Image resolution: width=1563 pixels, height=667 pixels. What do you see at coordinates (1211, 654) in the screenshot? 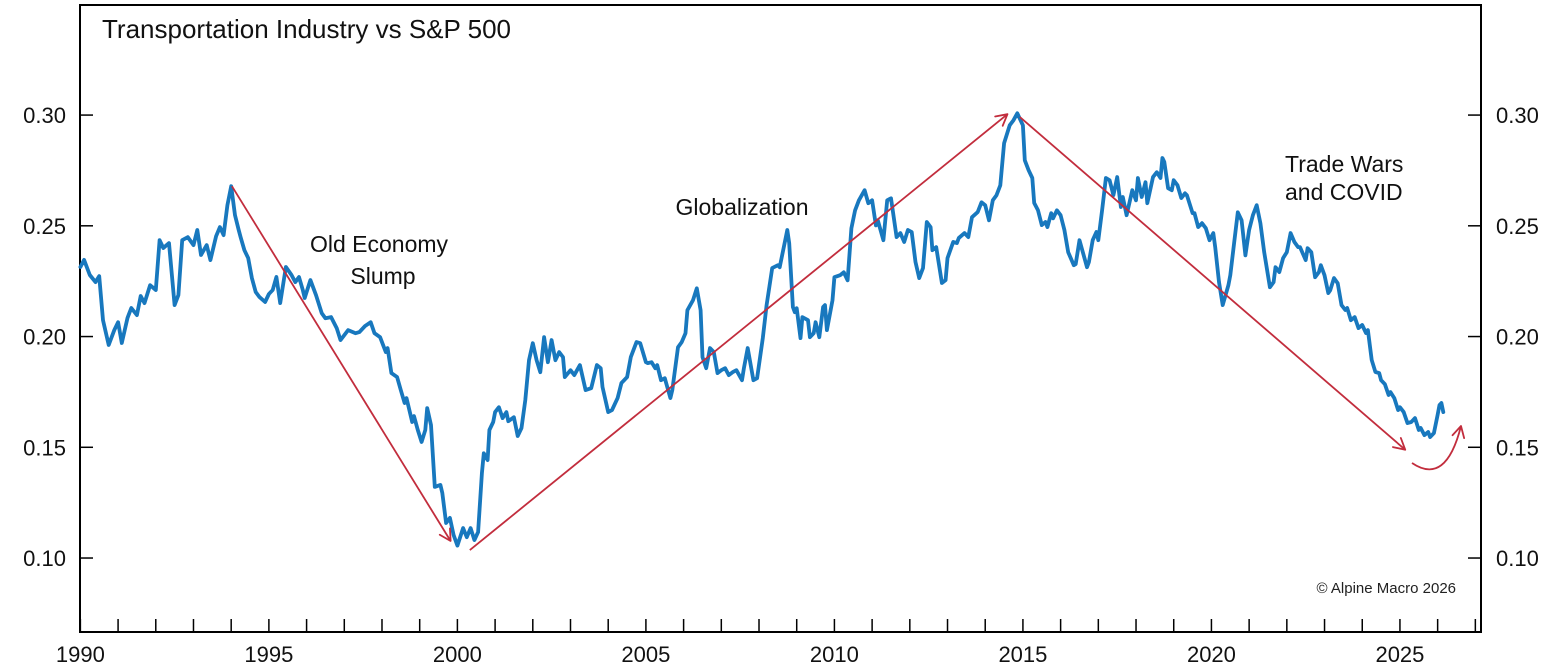
I see `x-tick-label: 2020` at bounding box center [1211, 654].